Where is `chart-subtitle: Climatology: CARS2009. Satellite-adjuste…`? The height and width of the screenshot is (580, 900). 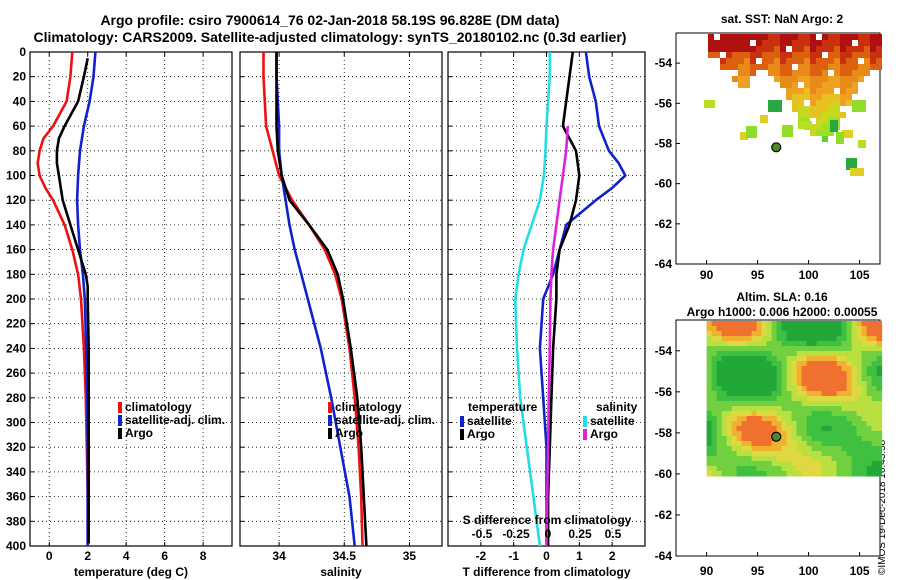 chart-subtitle: Climatology: CARS2009. Satellite-adjuste… is located at coordinates (330, 37).